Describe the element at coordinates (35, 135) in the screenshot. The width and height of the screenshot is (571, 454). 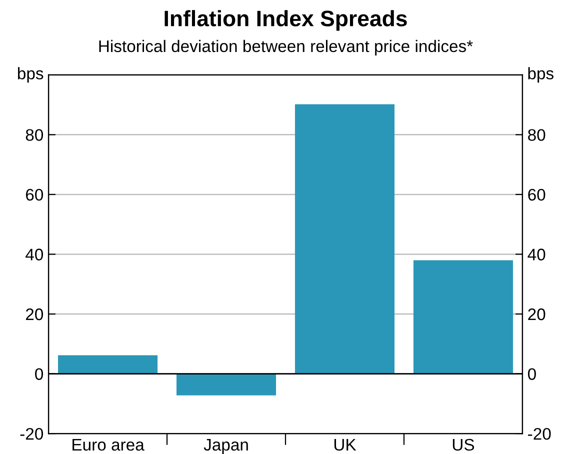
I see `y-tick-label: 80` at that location.